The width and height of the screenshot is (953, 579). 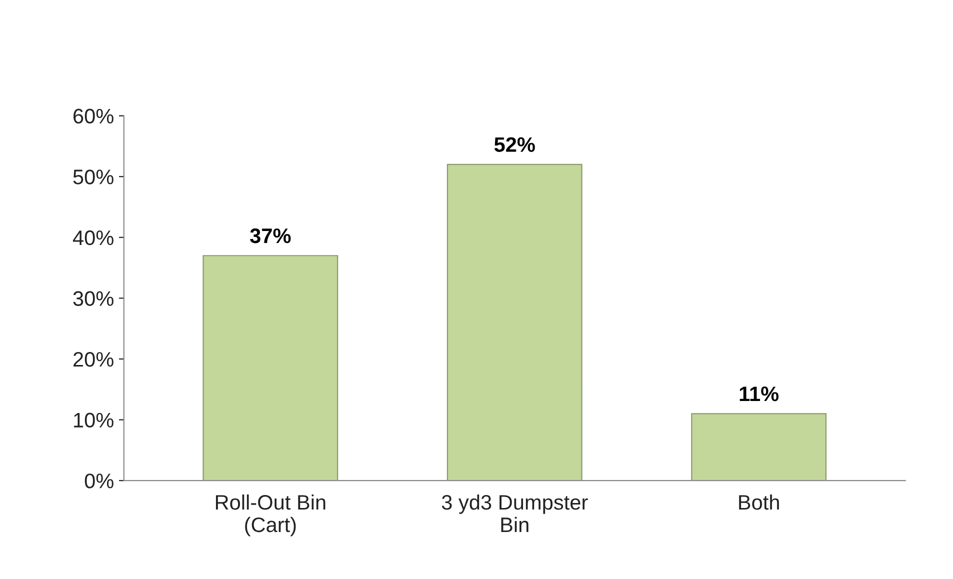 I want to click on data-label: 11%, so click(x=759, y=394).